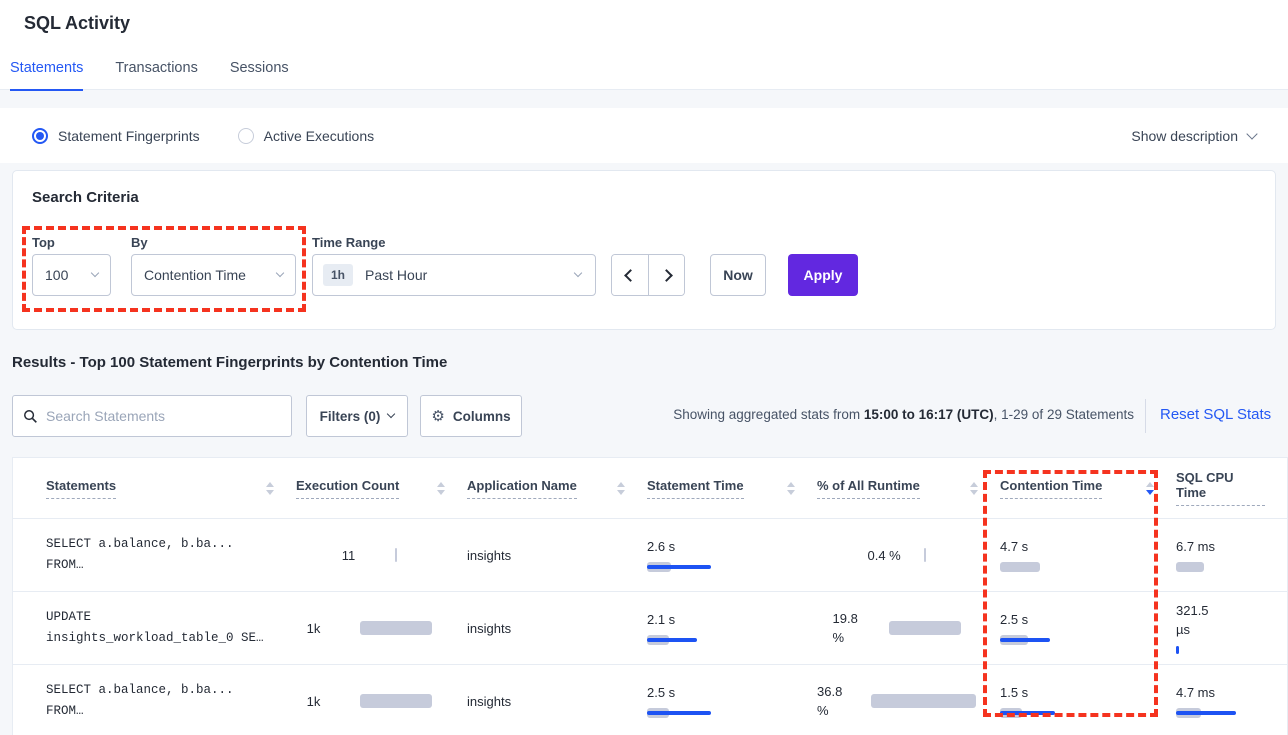 This screenshot has height=735, width=1288. I want to click on percent-runtime-cell: 36.8 %, so click(908, 700).